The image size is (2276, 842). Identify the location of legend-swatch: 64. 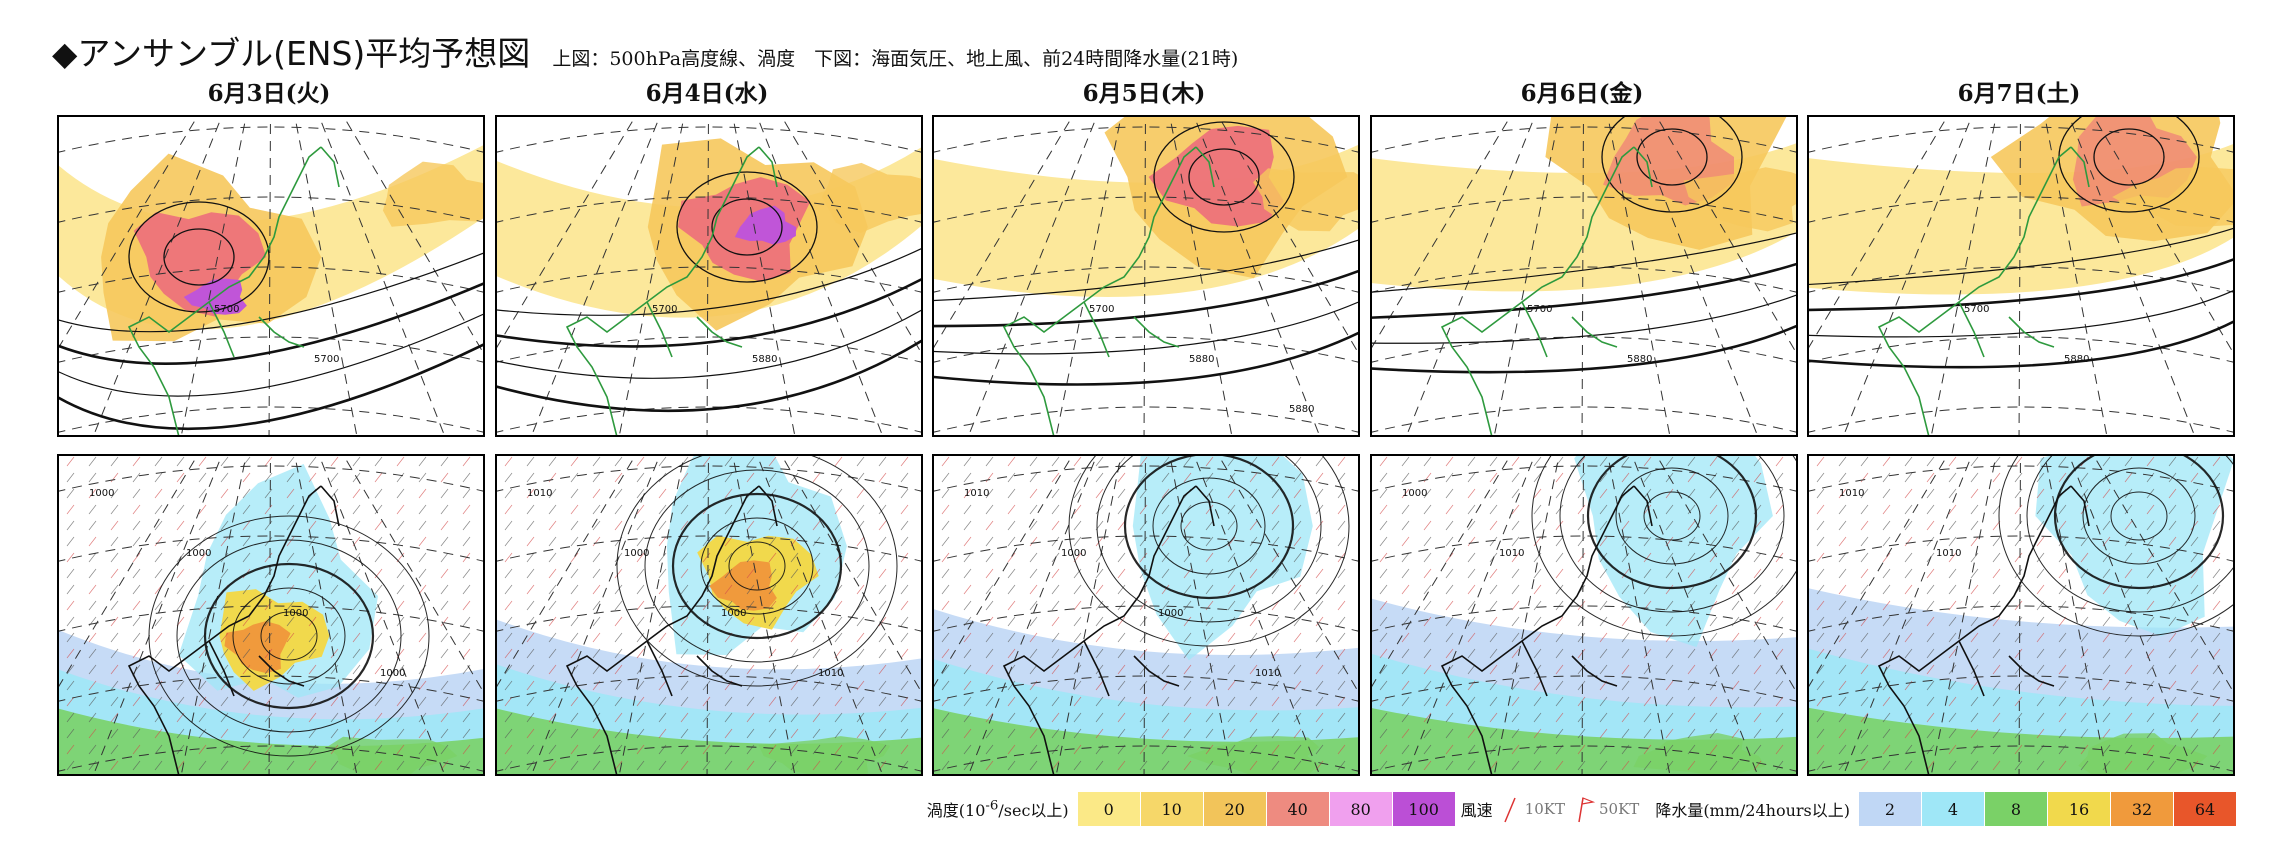
(2204, 809).